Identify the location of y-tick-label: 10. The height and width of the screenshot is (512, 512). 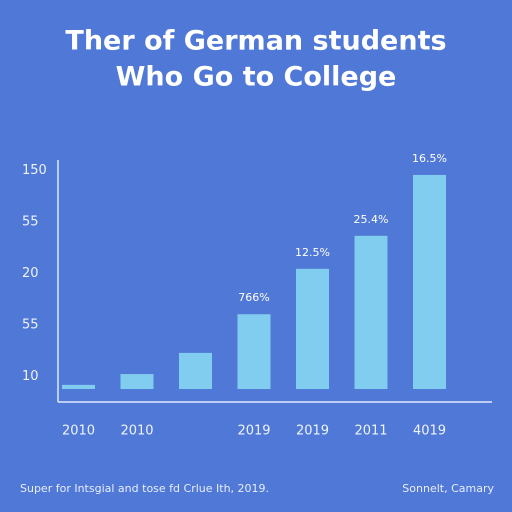
(30, 376).